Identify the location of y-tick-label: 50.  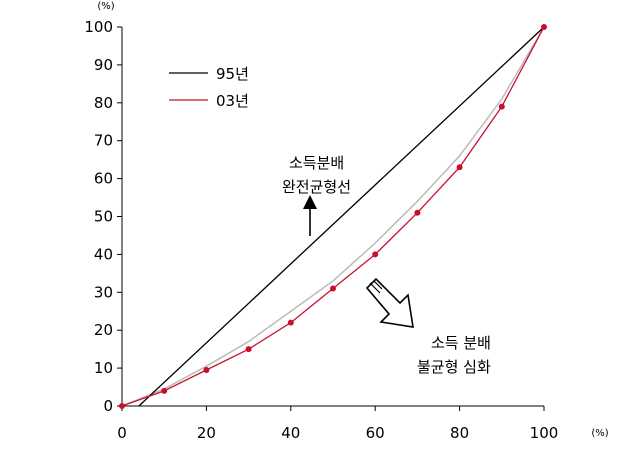
(103, 217).